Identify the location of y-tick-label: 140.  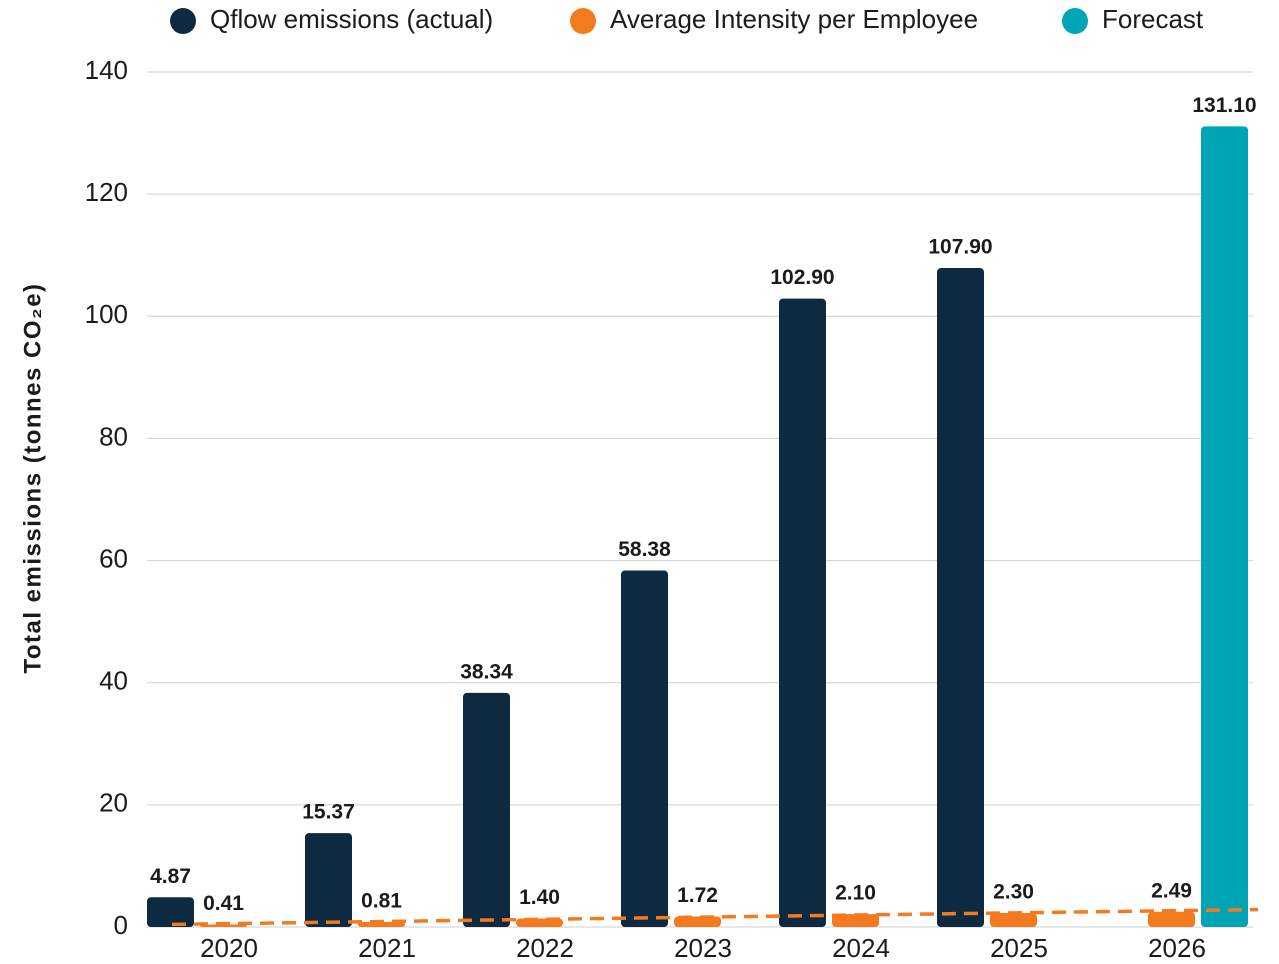
(106, 70).